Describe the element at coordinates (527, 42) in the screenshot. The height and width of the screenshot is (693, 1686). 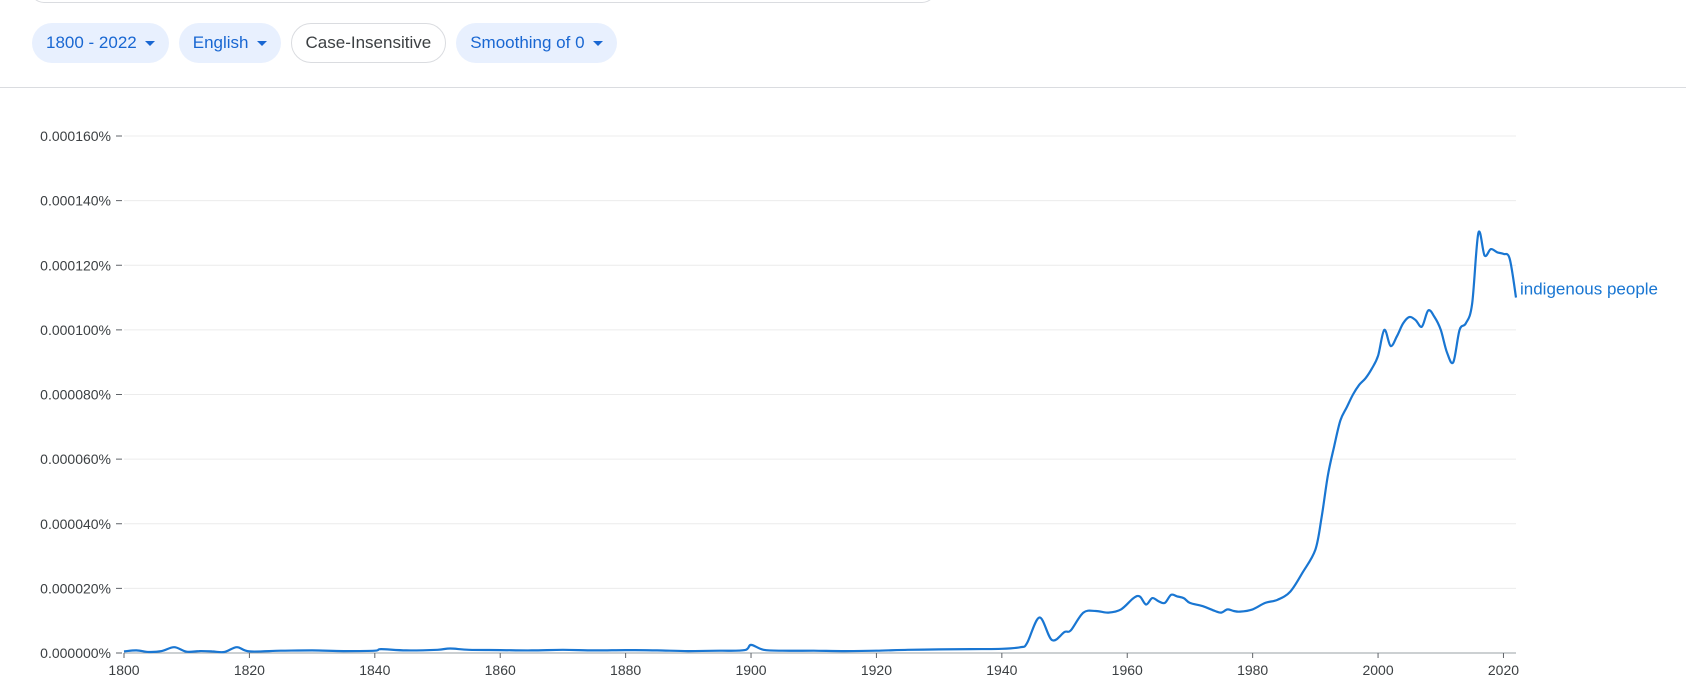
I see `smoothing-label: Smoothing of 0` at that location.